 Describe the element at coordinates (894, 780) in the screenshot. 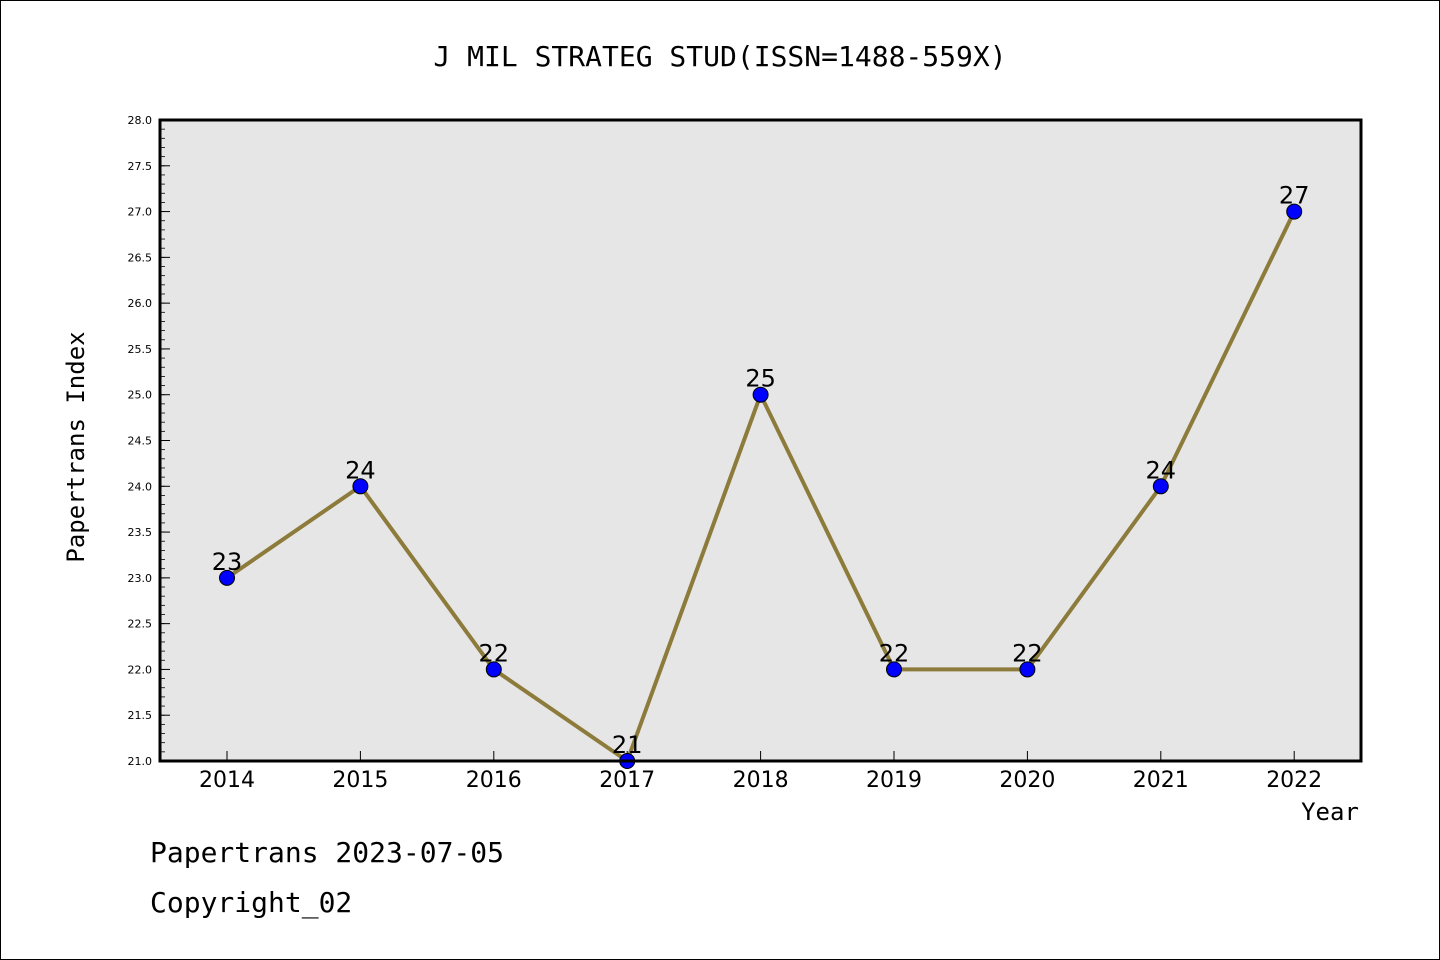

I see `x-tick-label: 2019` at that location.